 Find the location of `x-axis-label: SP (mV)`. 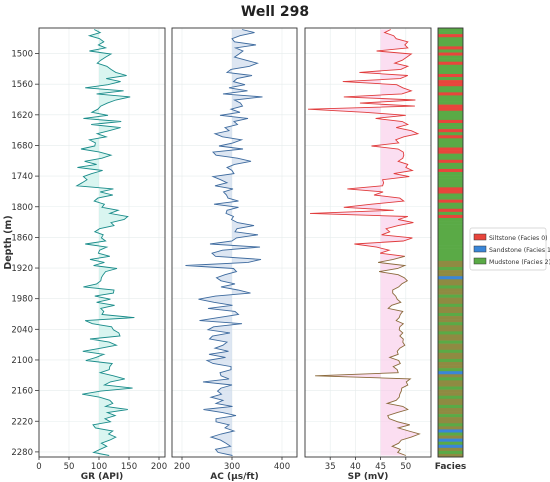

x-axis-label: SP (mV) is located at coordinates (368, 477).